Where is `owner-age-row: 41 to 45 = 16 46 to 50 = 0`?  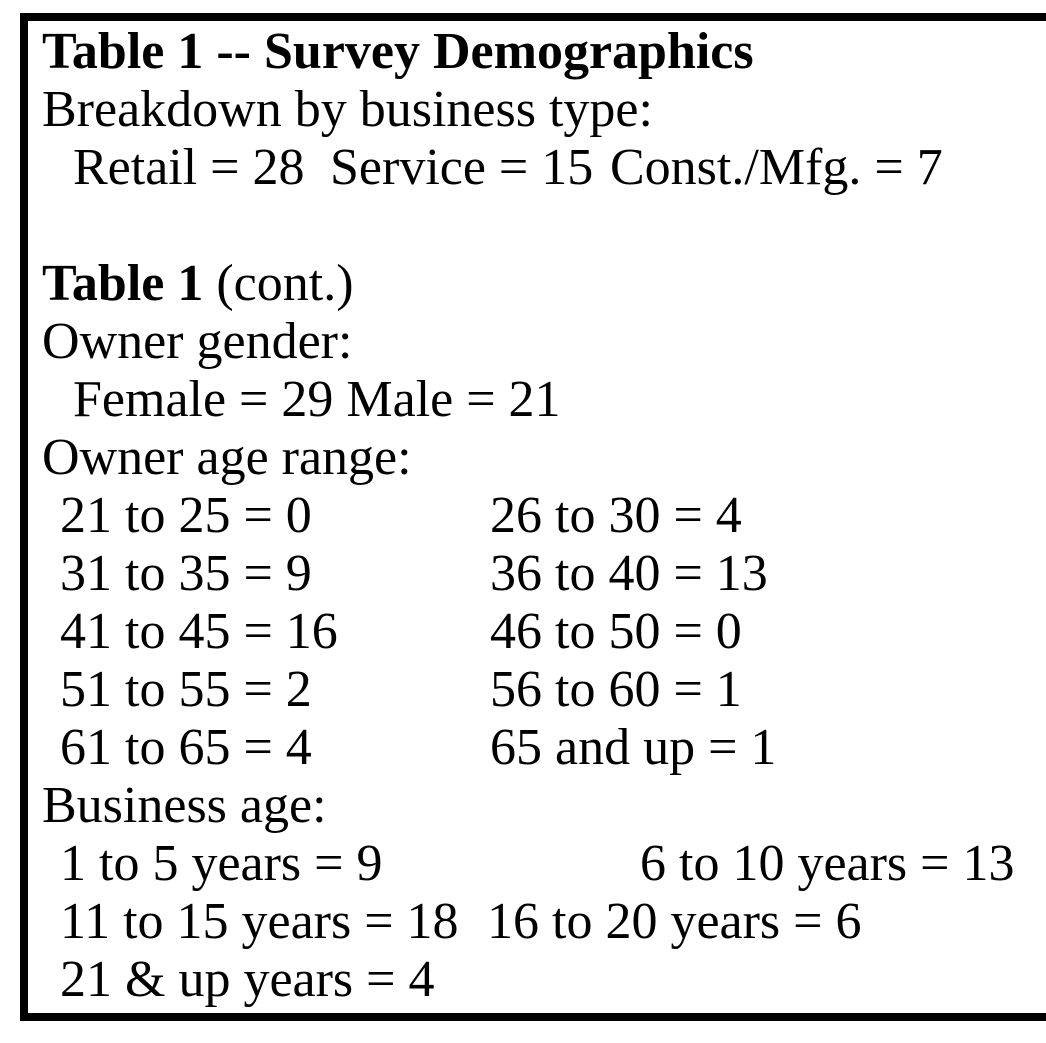 owner-age-row: 41 to 45 = 16 46 to 50 = 0 is located at coordinates (544, 632).